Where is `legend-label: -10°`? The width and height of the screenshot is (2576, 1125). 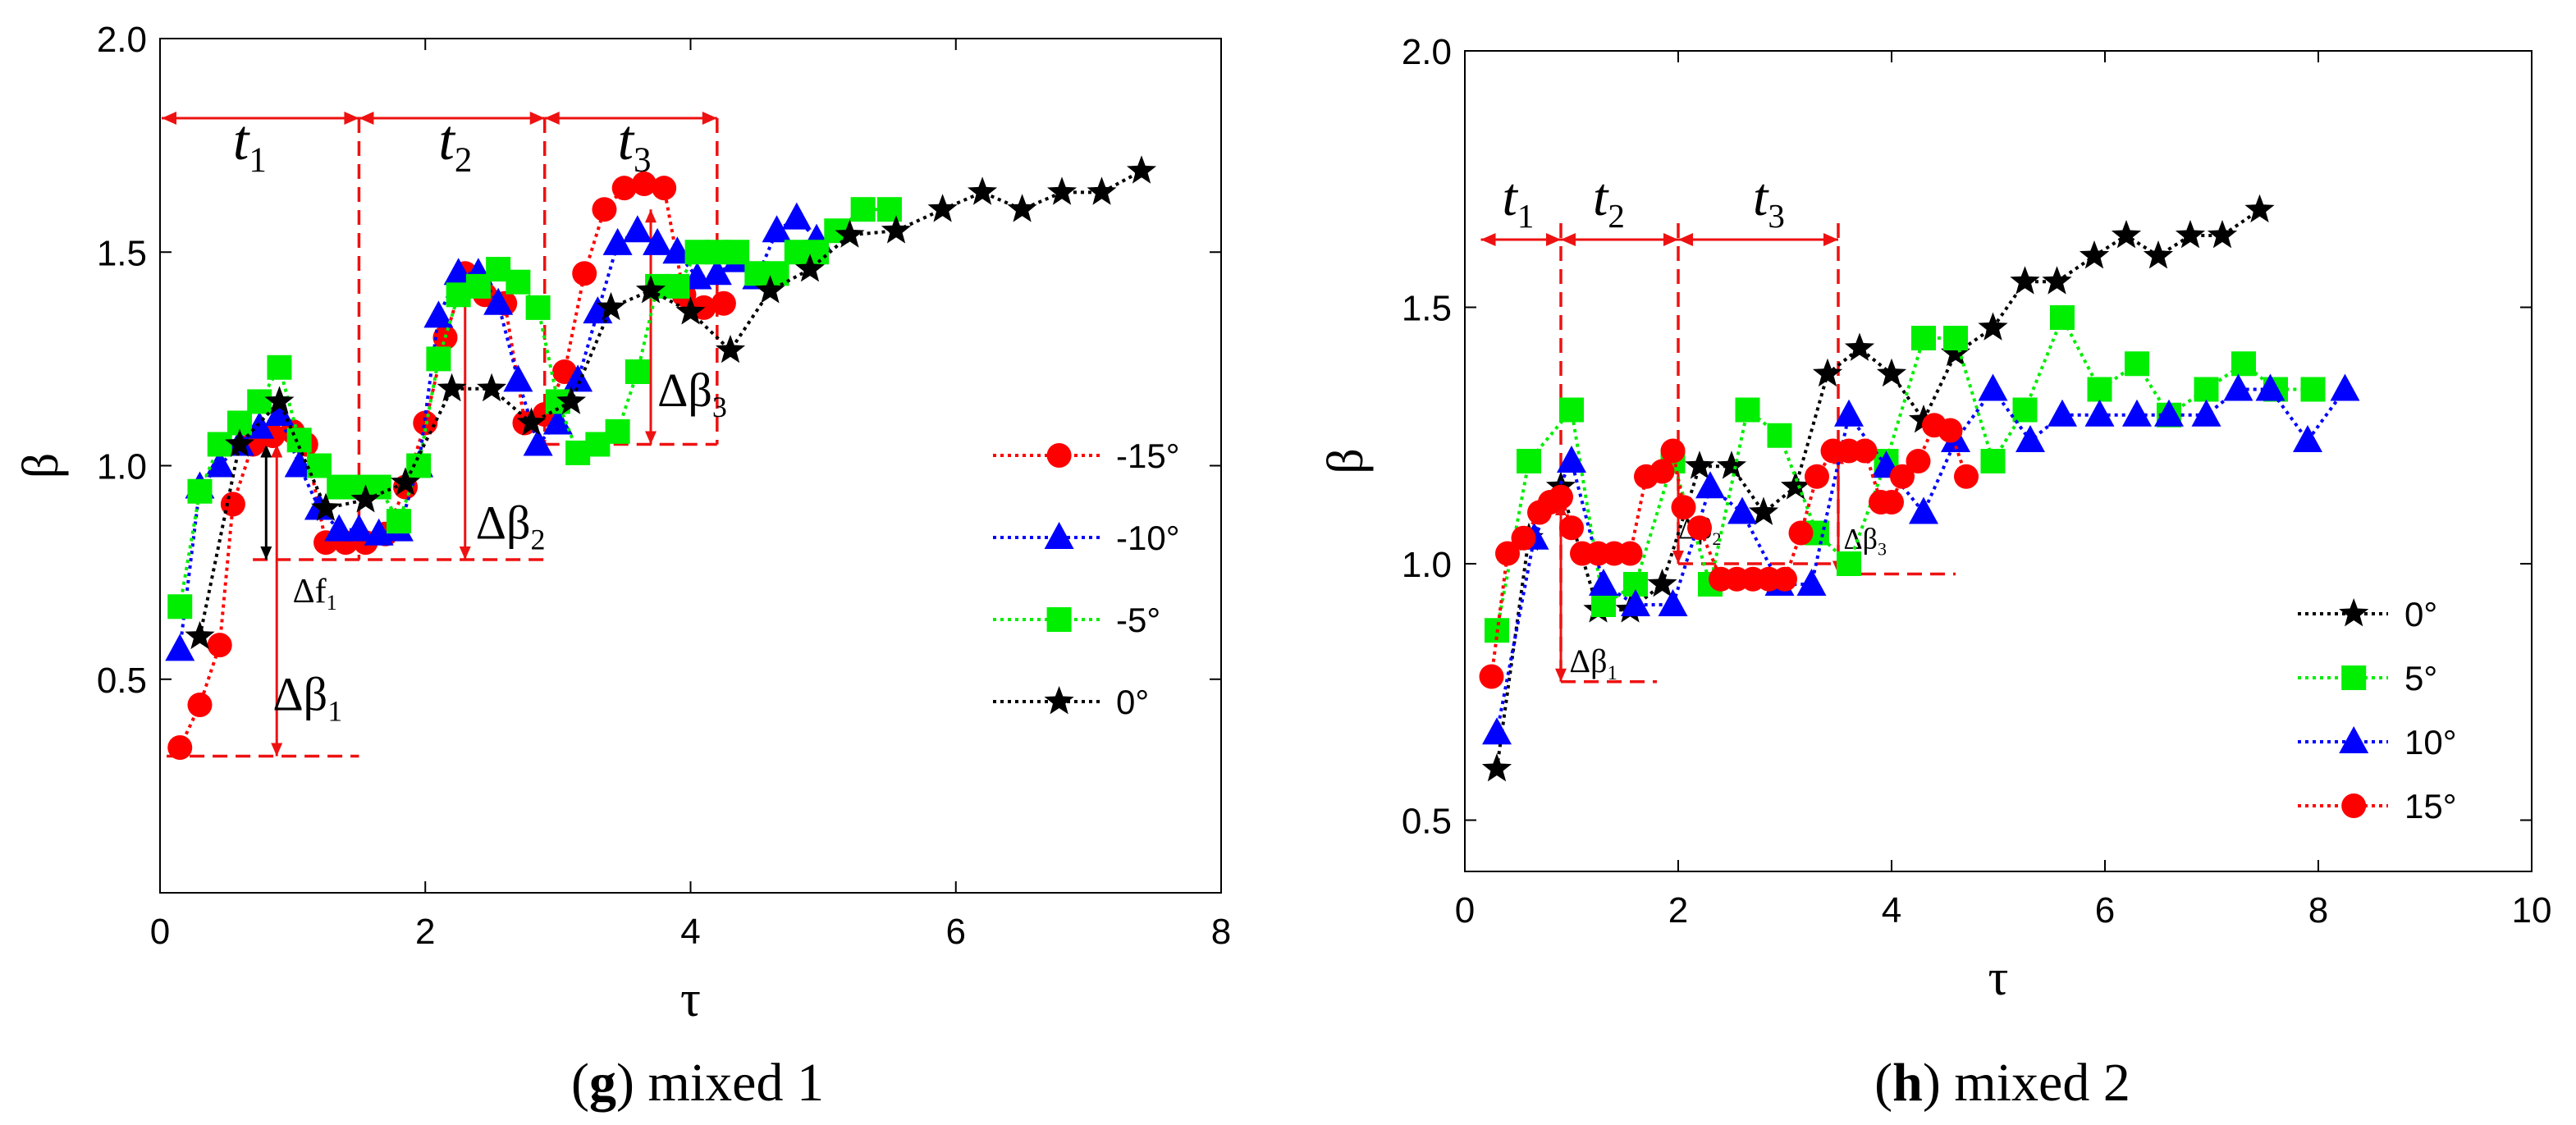
legend-label: -10° is located at coordinates (1148, 538).